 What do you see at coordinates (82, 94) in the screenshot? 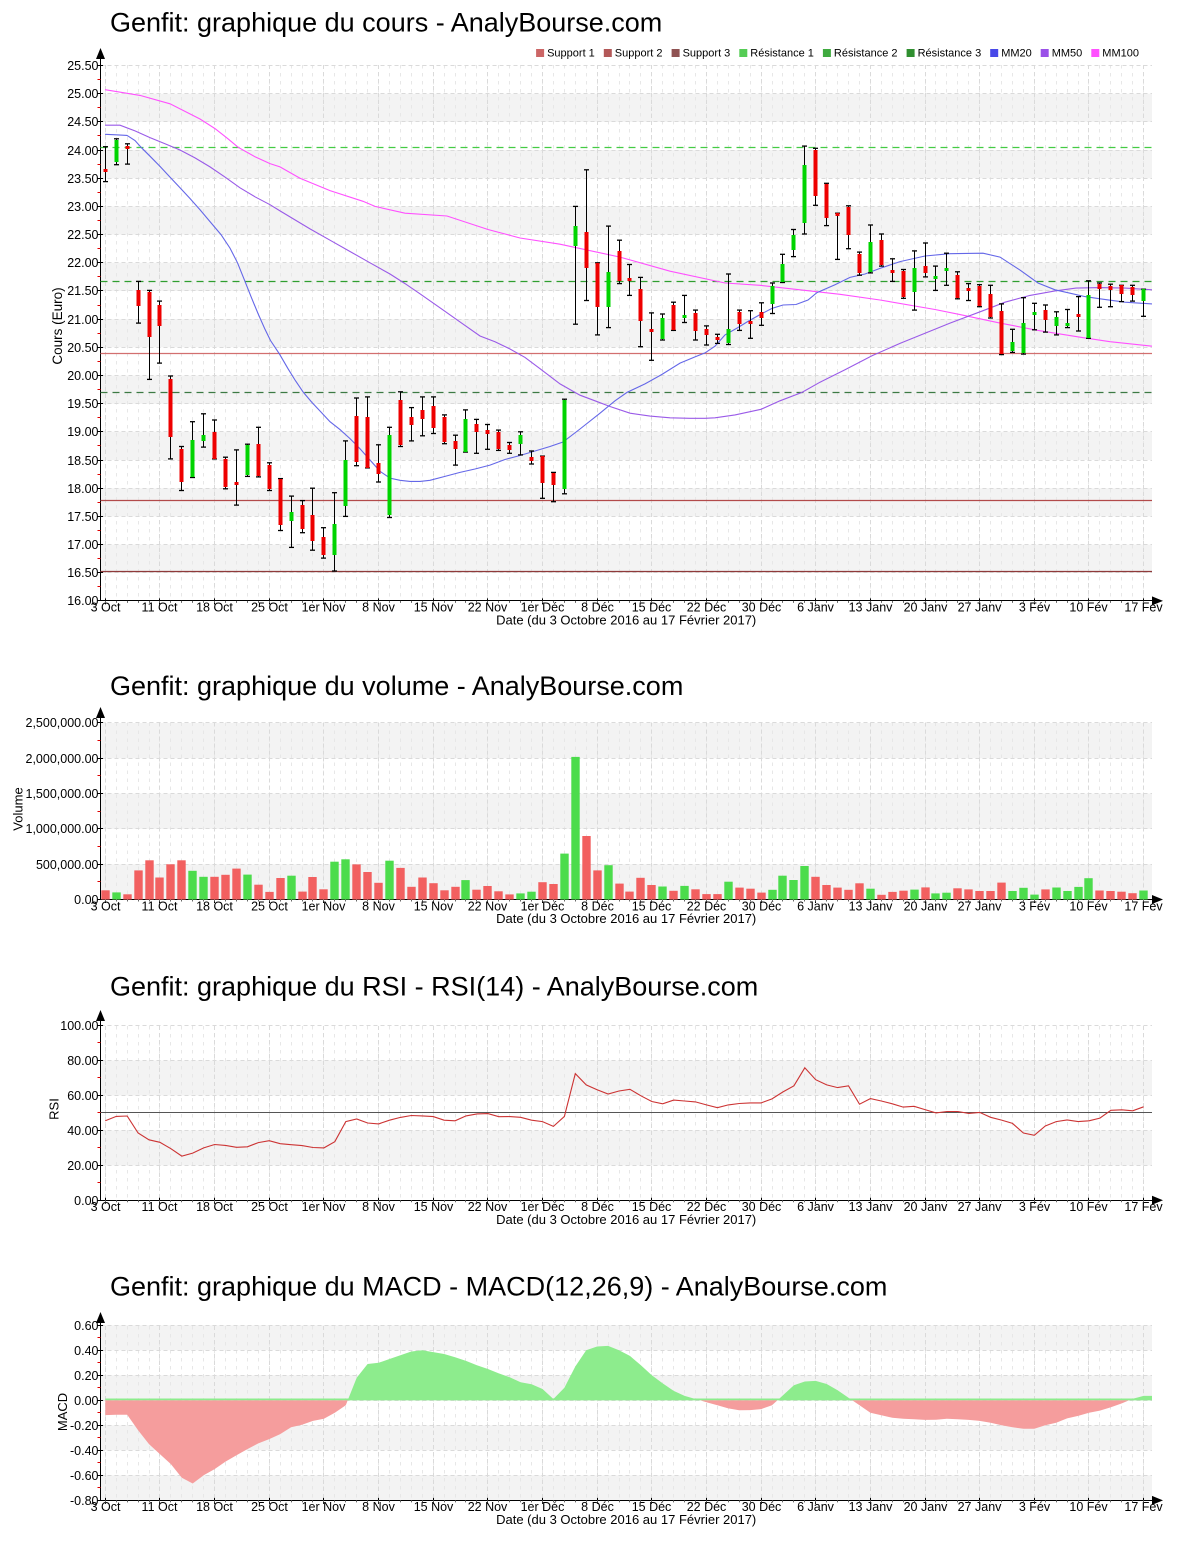
I see `svg-text: 25.00` at bounding box center [82, 94].